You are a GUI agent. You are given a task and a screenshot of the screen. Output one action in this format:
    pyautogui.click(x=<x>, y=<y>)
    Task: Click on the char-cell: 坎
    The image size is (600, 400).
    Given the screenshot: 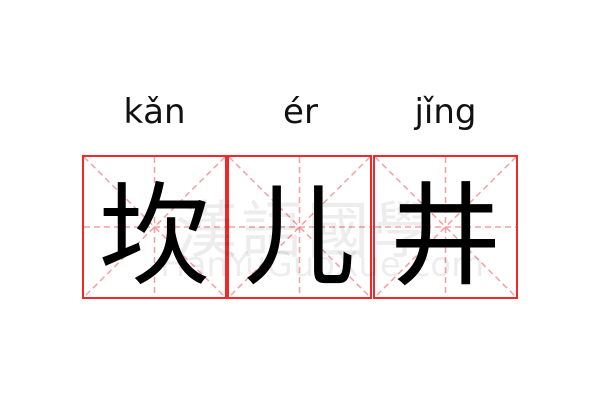 What is the action you would take?
    pyautogui.click(x=154, y=228)
    